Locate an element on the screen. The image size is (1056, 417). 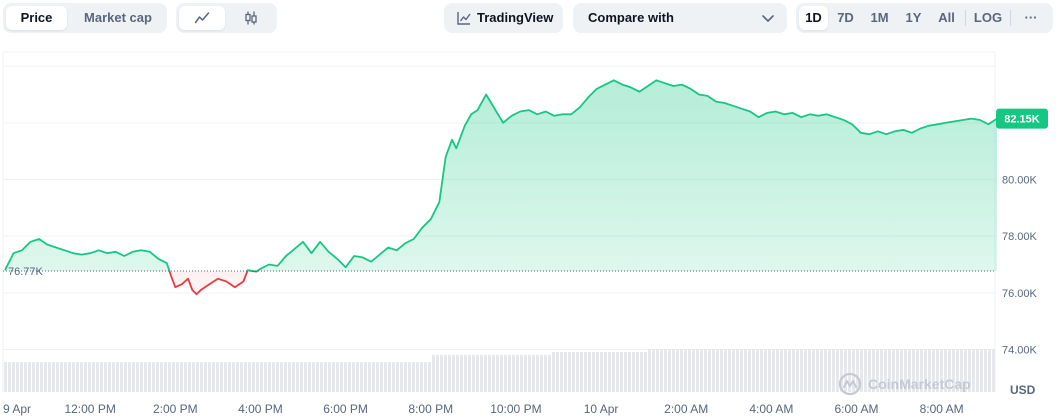
range-all: All is located at coordinates (946, 17).